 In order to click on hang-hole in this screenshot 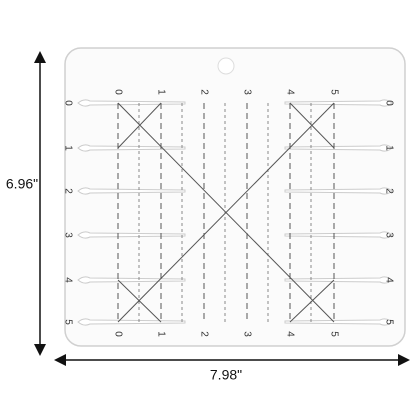, I will do `click(226, 66)`.